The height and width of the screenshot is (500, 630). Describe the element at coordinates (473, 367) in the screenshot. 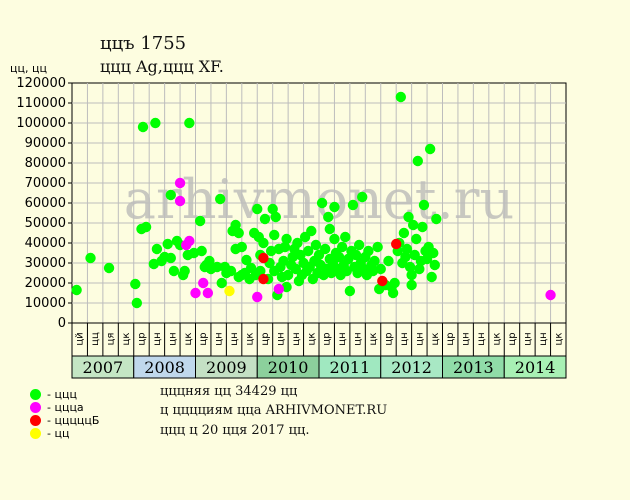

I see `year-label: 2013` at that location.